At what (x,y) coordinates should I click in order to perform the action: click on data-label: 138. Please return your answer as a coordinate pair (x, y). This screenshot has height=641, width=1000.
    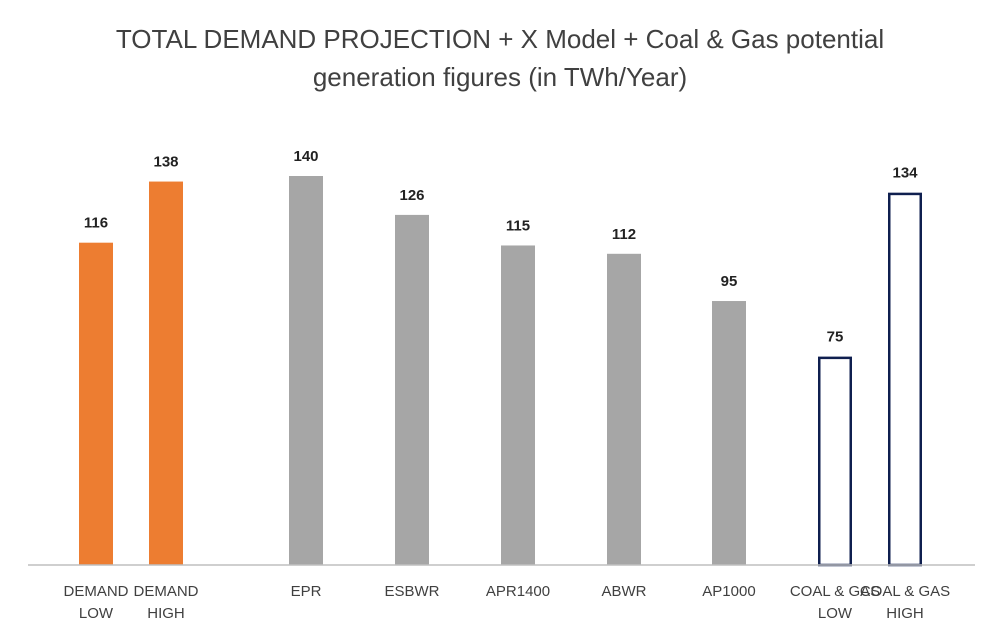
    Looking at the image, I should click on (165, 162).